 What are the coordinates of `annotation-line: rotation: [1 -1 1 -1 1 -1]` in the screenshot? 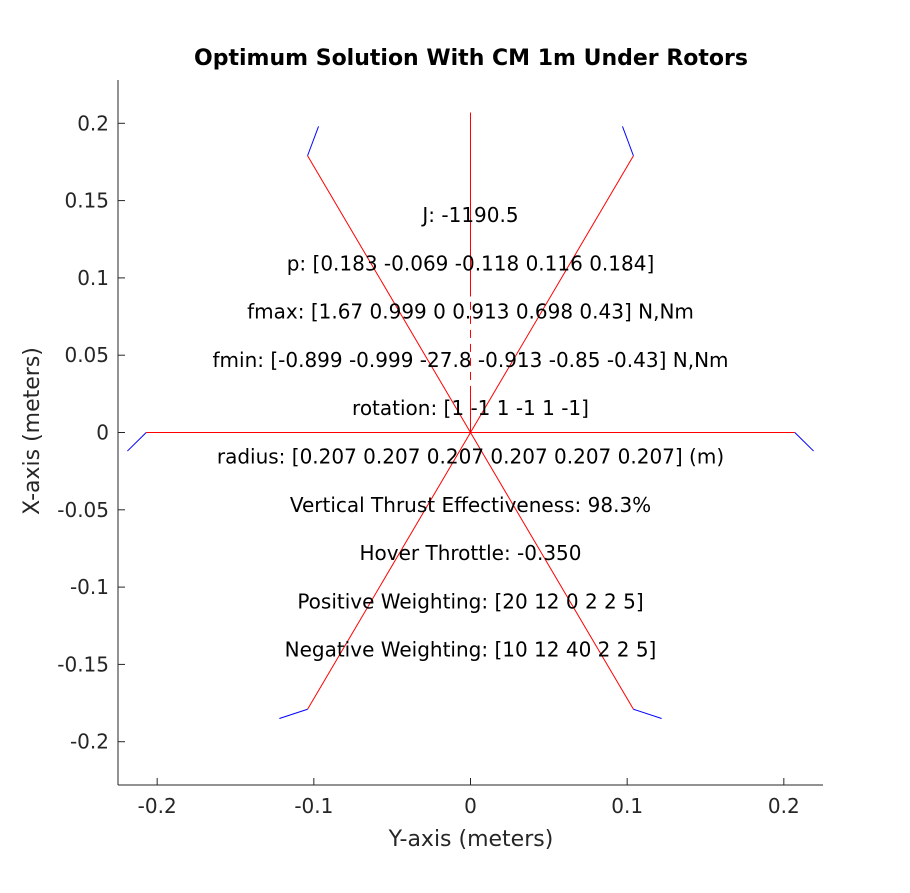 It's located at (470, 408).